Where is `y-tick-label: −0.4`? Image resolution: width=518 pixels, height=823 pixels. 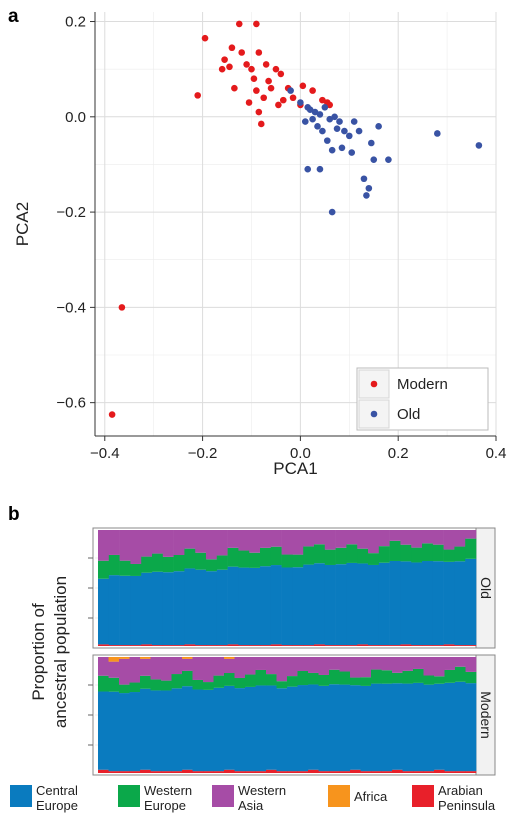 y-tick-label: −0.4 is located at coordinates (71, 307).